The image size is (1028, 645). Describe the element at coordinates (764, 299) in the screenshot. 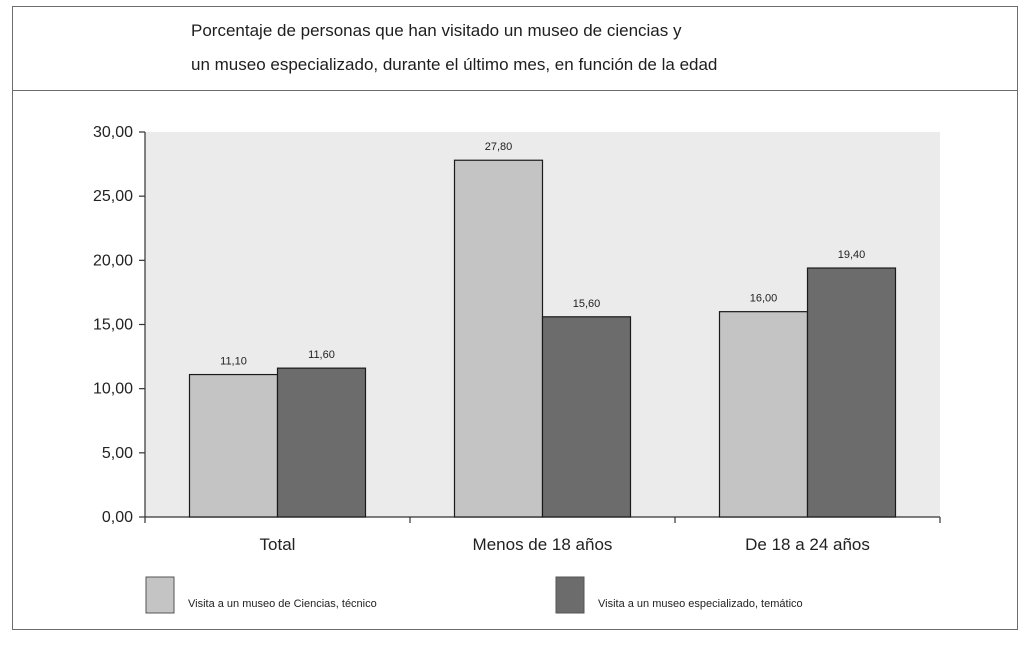

I see `data-label: 16,00` at that location.